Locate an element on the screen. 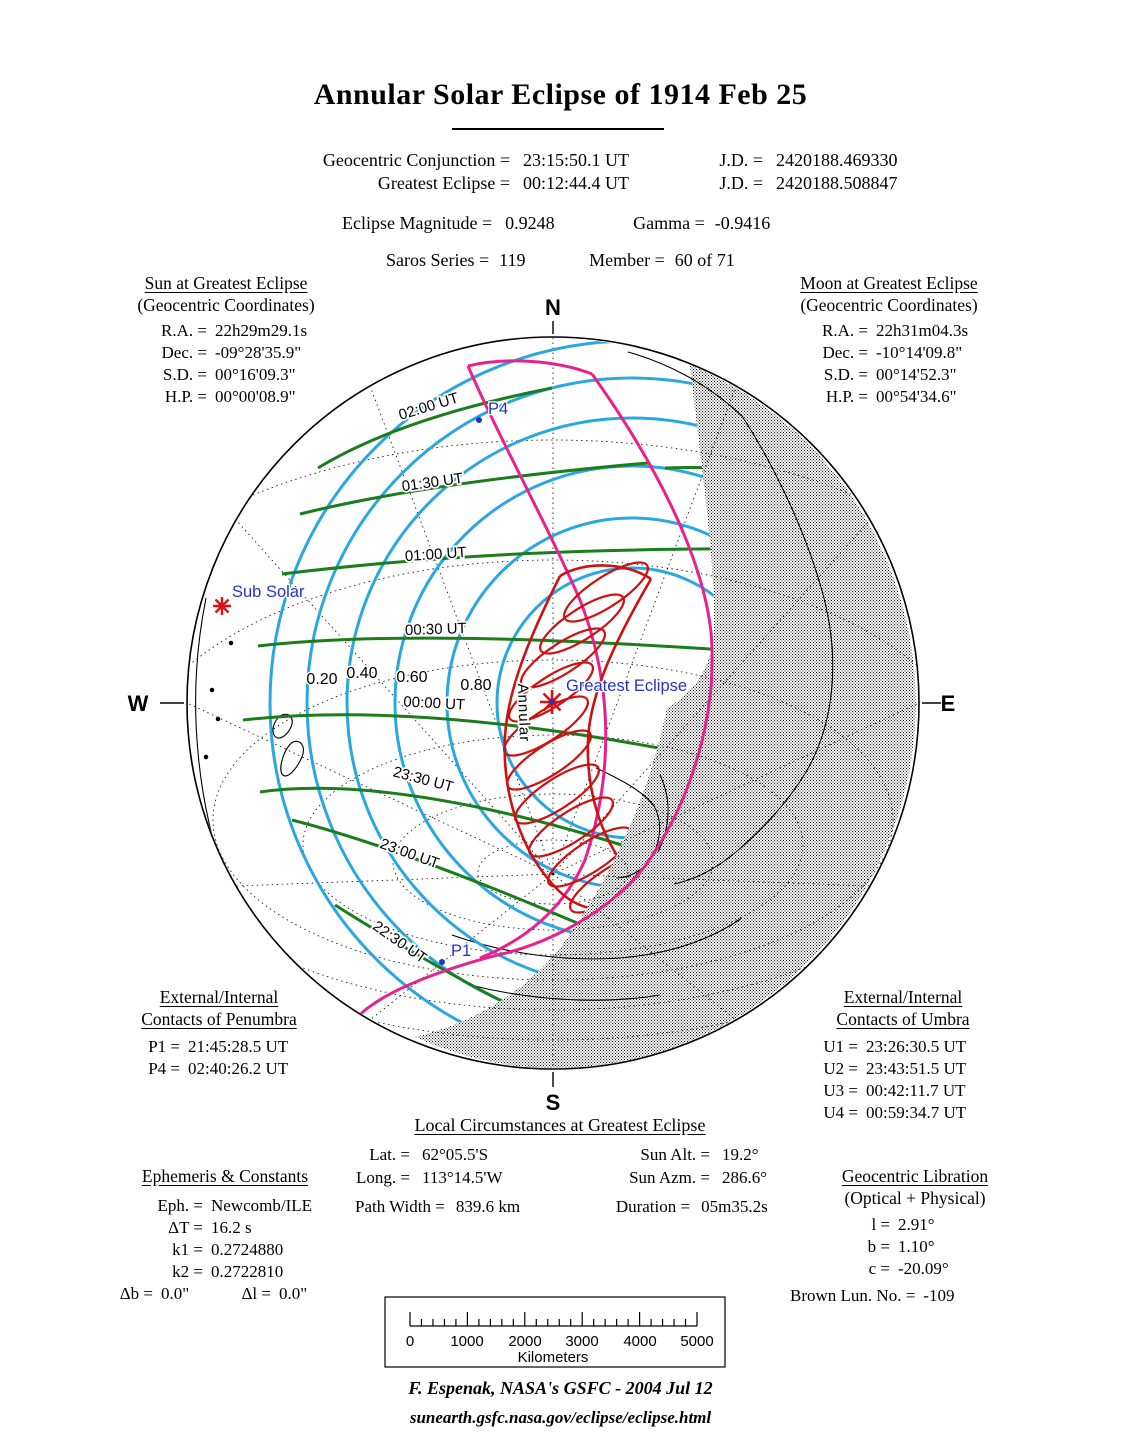 The width and height of the screenshot is (1121, 1452). delta-l-value: 0.0" is located at coordinates (293, 1293).